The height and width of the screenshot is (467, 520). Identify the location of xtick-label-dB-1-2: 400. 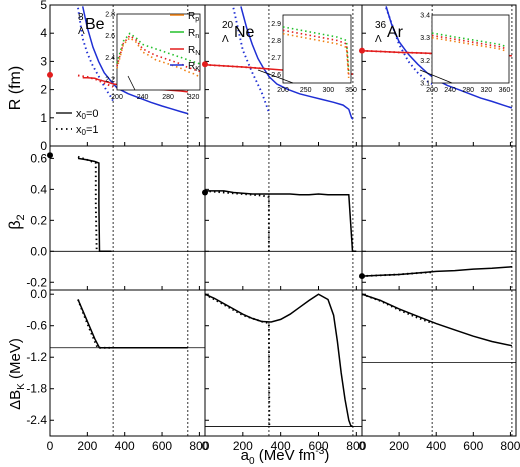
(281, 446).